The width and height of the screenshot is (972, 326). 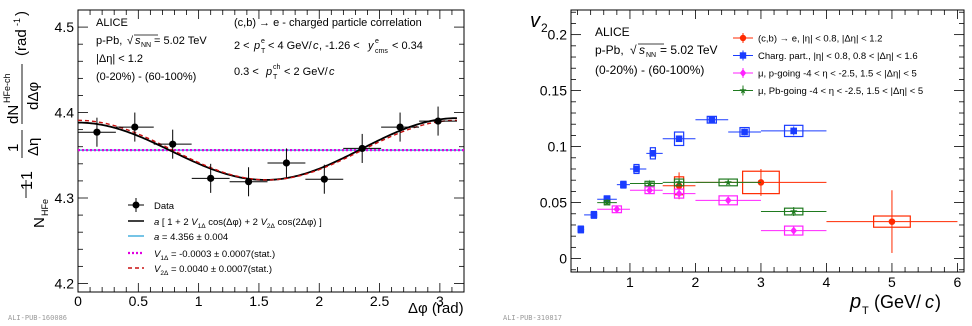 What do you see at coordinates (649, 70) in the screenshot?
I see `right-annot-centrality: (0-20%) - (60-100%)` at bounding box center [649, 70].